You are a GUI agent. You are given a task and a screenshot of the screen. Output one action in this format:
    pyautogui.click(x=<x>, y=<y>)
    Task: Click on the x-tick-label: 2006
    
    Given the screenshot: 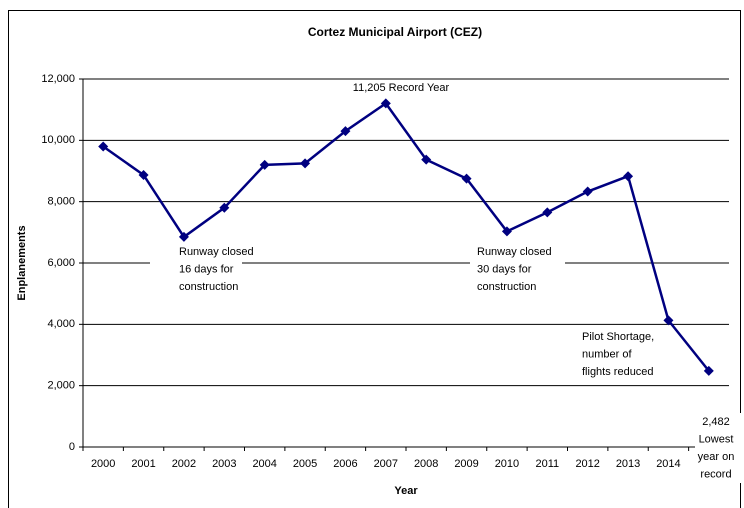 What is the action you would take?
    pyautogui.click(x=345, y=464)
    